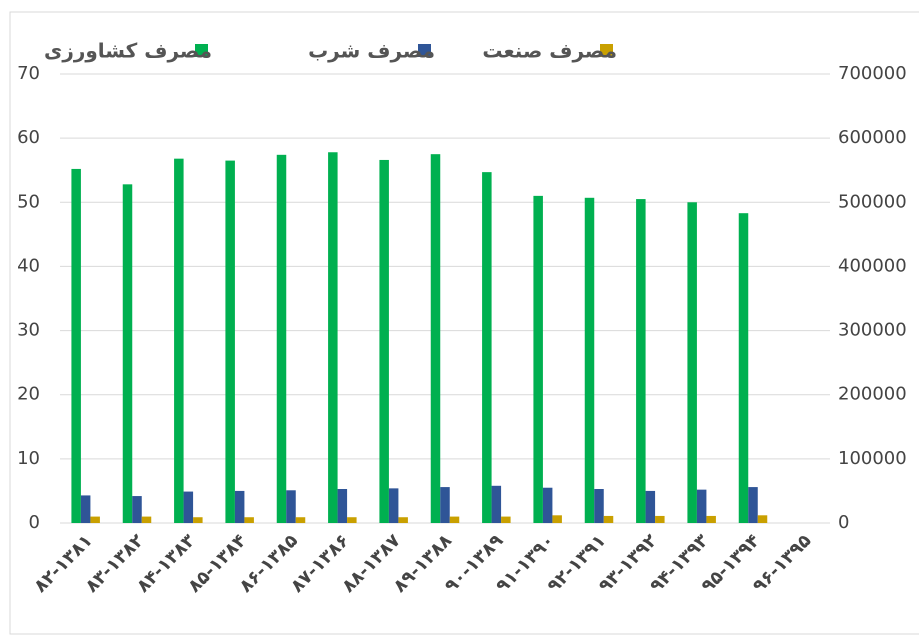 The width and height of the screenshot is (919, 639). I want to click on y2-tick-label: 700000, so click(872, 73).